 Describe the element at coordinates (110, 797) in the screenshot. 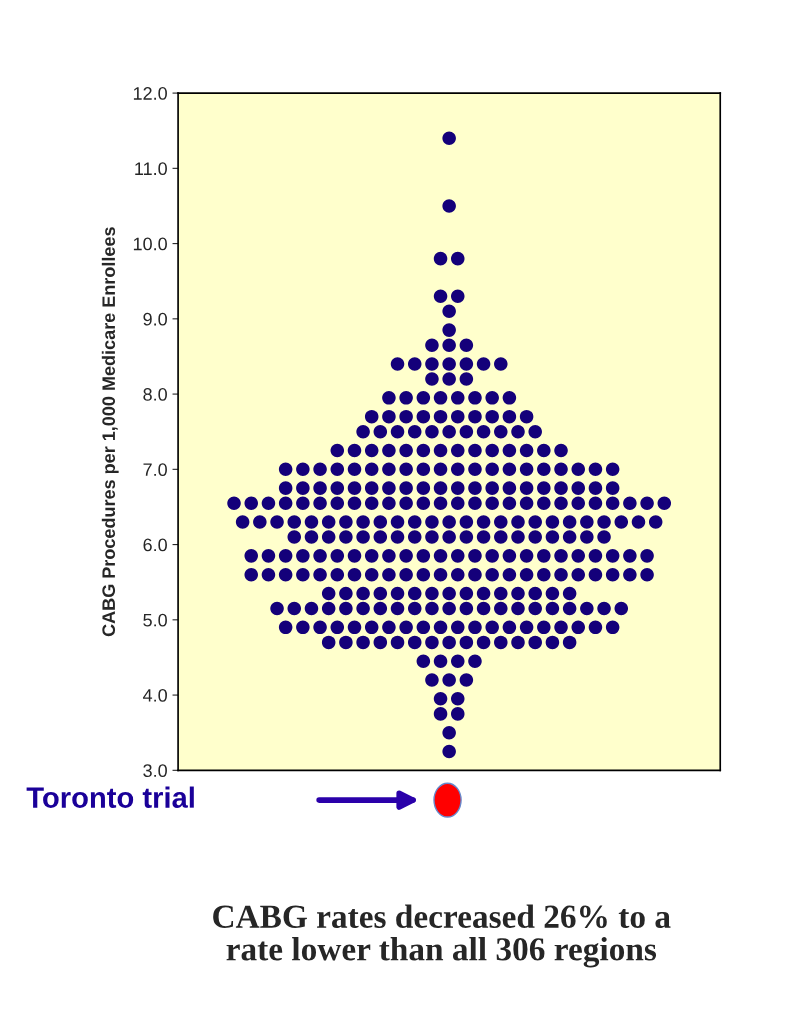

I see `text: Toronto trial` at that location.